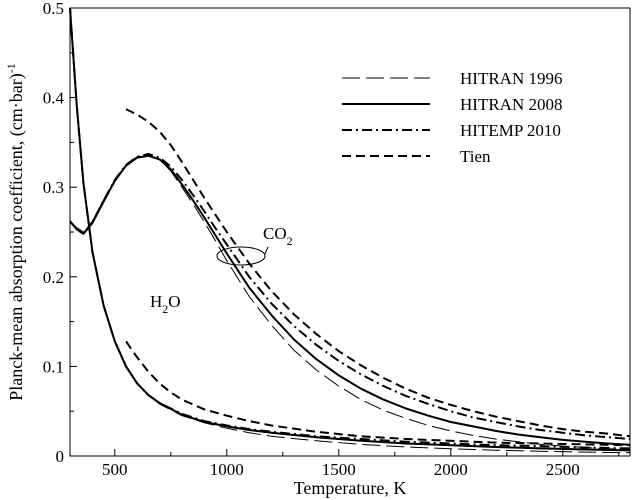 The width and height of the screenshot is (634, 500). What do you see at coordinates (174, 301) in the screenshot?
I see `h2o-annotation-suffix: O` at bounding box center [174, 301].